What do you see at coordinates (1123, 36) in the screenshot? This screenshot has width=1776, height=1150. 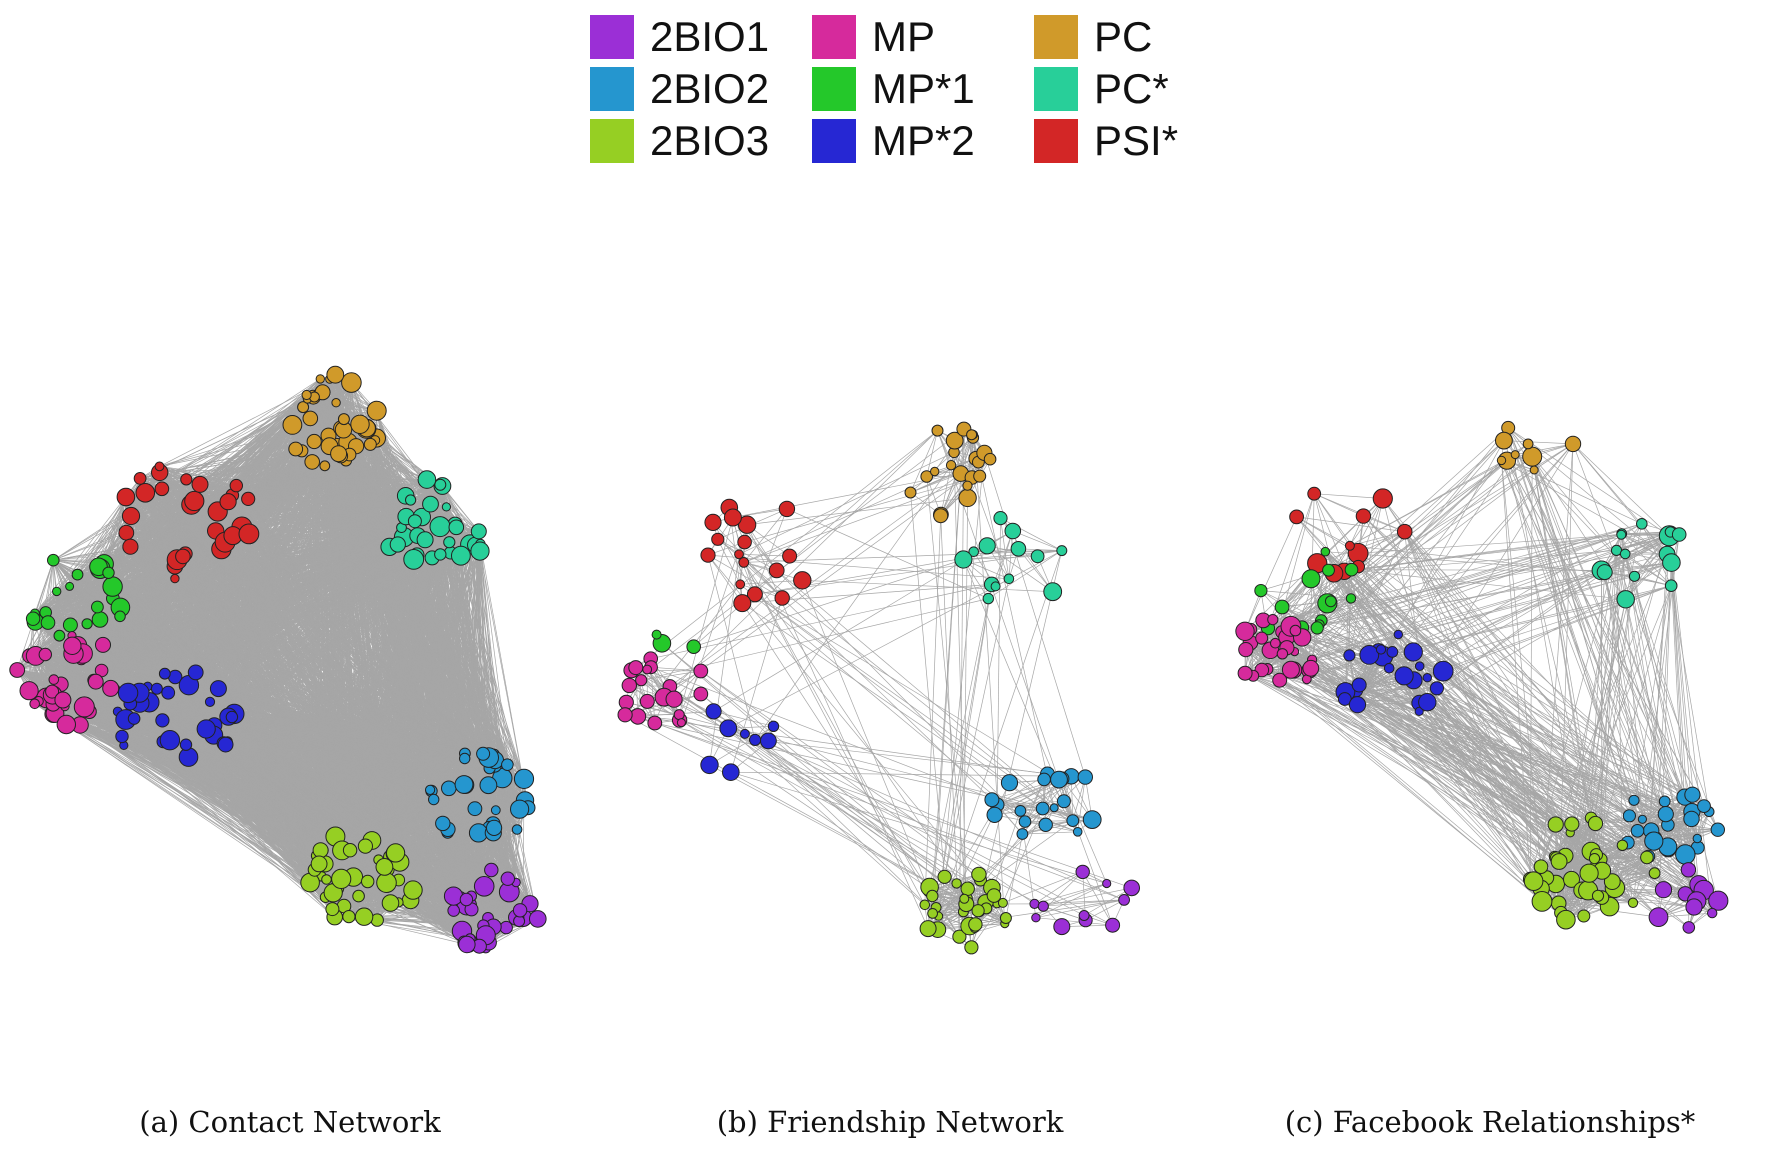 I see `legend-label: PC` at bounding box center [1123, 36].